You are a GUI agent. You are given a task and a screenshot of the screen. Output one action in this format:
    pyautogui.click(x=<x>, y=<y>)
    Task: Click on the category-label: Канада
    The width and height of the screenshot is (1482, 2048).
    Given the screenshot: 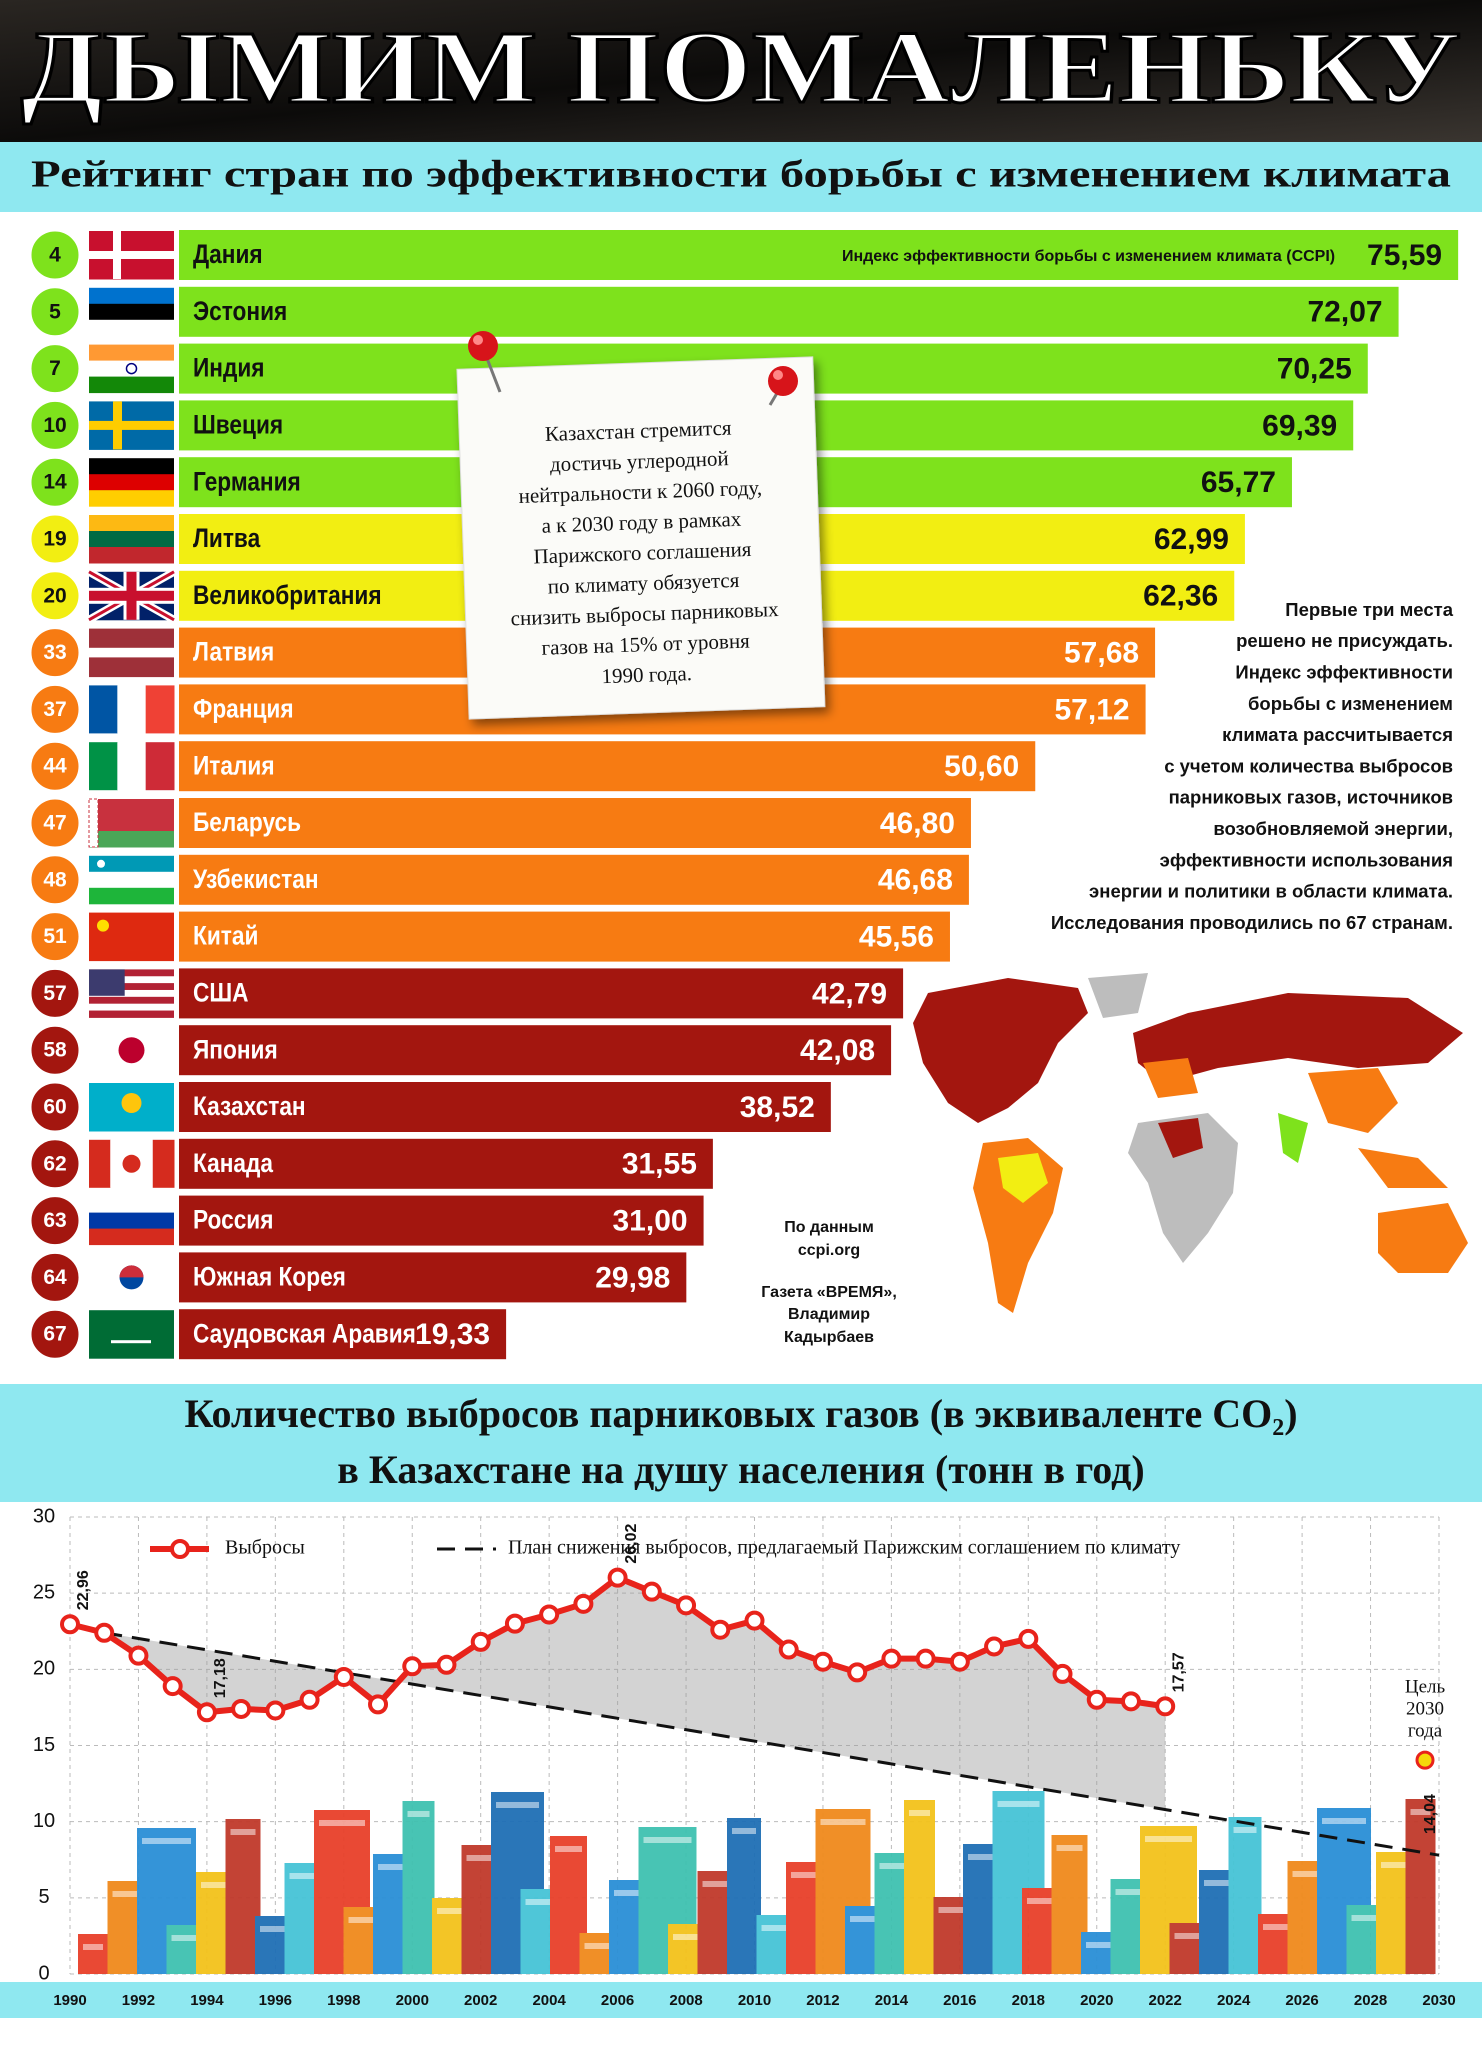 What is the action you would take?
    pyautogui.click(x=233, y=1163)
    